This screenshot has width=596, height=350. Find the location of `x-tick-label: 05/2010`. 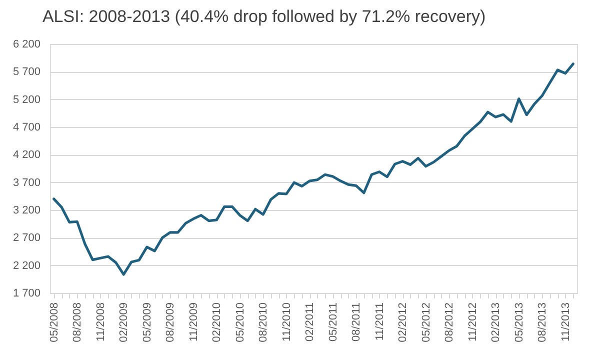

x-tick-label: 05/2010 is located at coordinates (240, 322).